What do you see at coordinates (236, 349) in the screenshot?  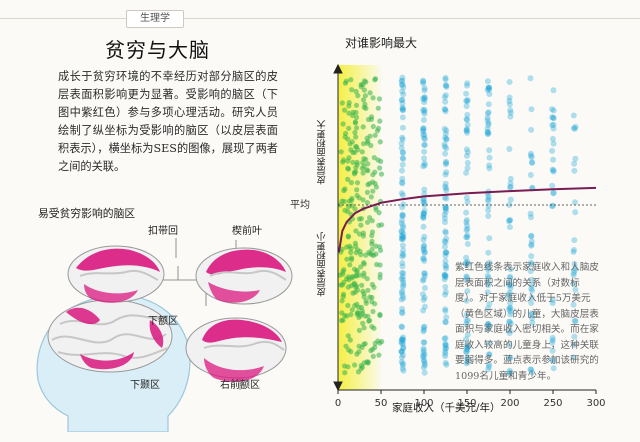 I see `brain-lateral-view` at bounding box center [236, 349].